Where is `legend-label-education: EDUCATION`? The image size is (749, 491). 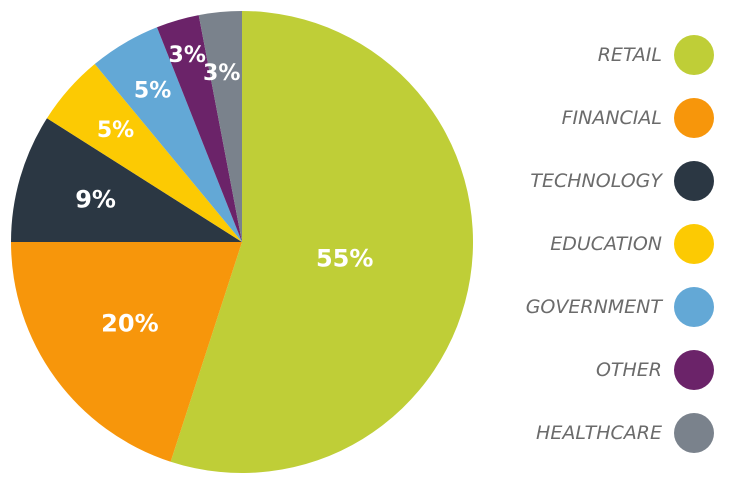
legend-label-education: EDUCATION is located at coordinates (606, 244).